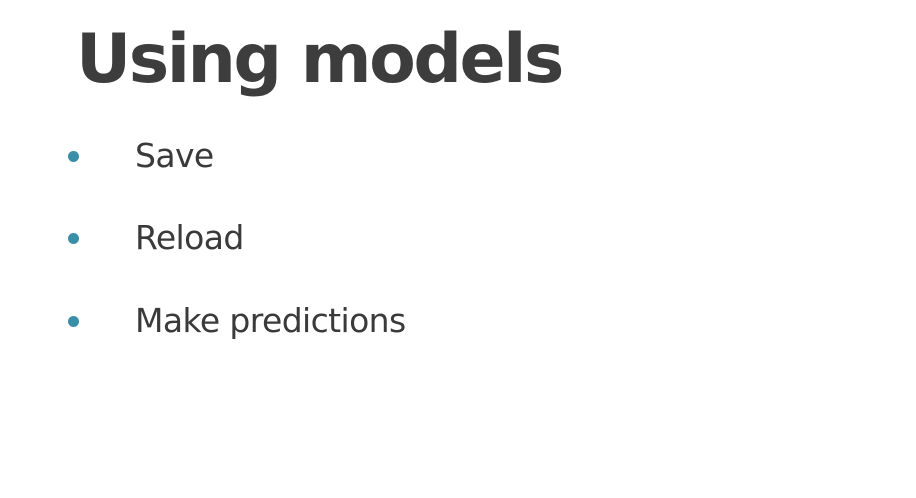 Image resolution: width=916 pixels, height=498 pixels. Describe the element at coordinates (350, 157) in the screenshot. I see `bullet-item-save: Save` at that location.